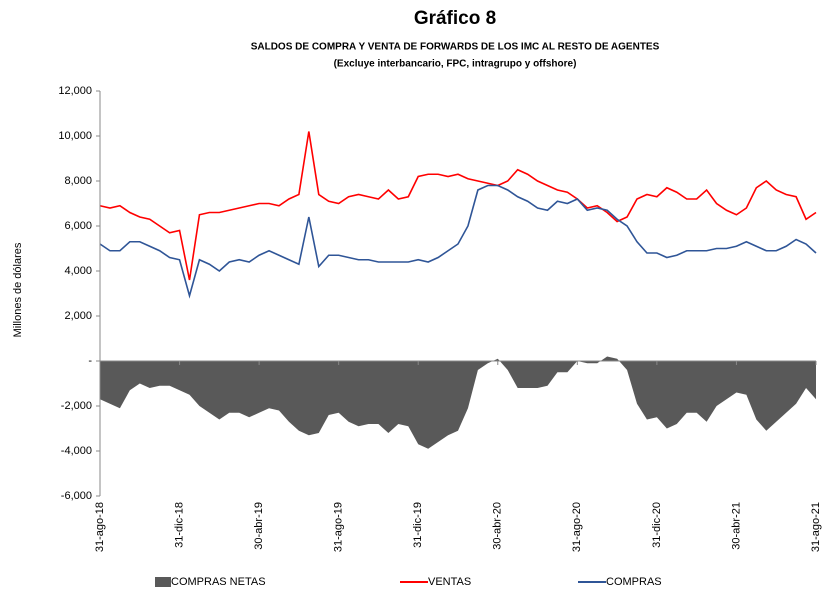 The image size is (822, 589). What do you see at coordinates (418, 525) in the screenshot?
I see `x-tick-label: 31-dic-19` at bounding box center [418, 525].